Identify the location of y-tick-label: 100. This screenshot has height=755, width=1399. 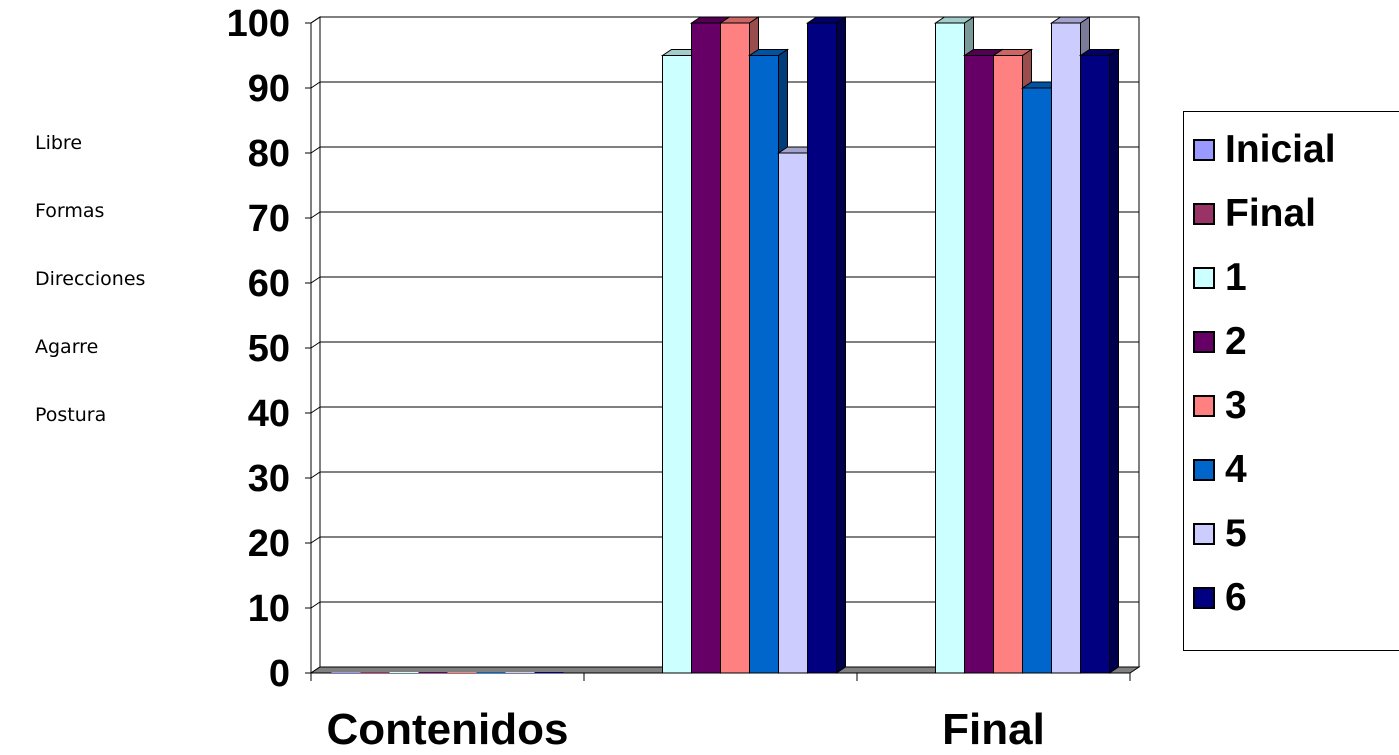
(258, 24).